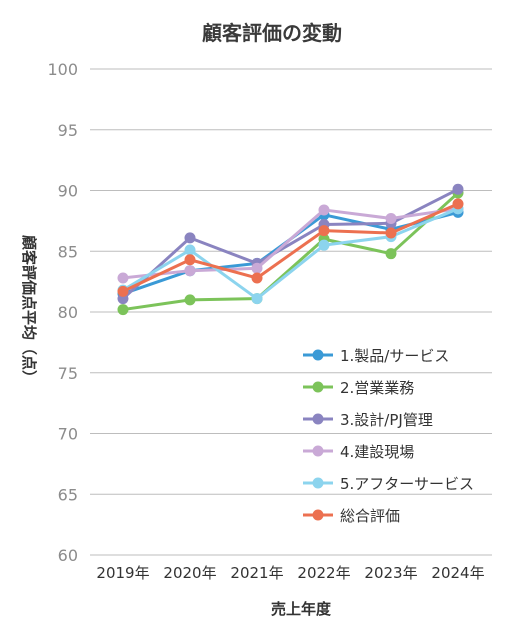  What do you see at coordinates (370, 516) in the screenshot?
I see `legend-label: 総合評価` at bounding box center [370, 516].